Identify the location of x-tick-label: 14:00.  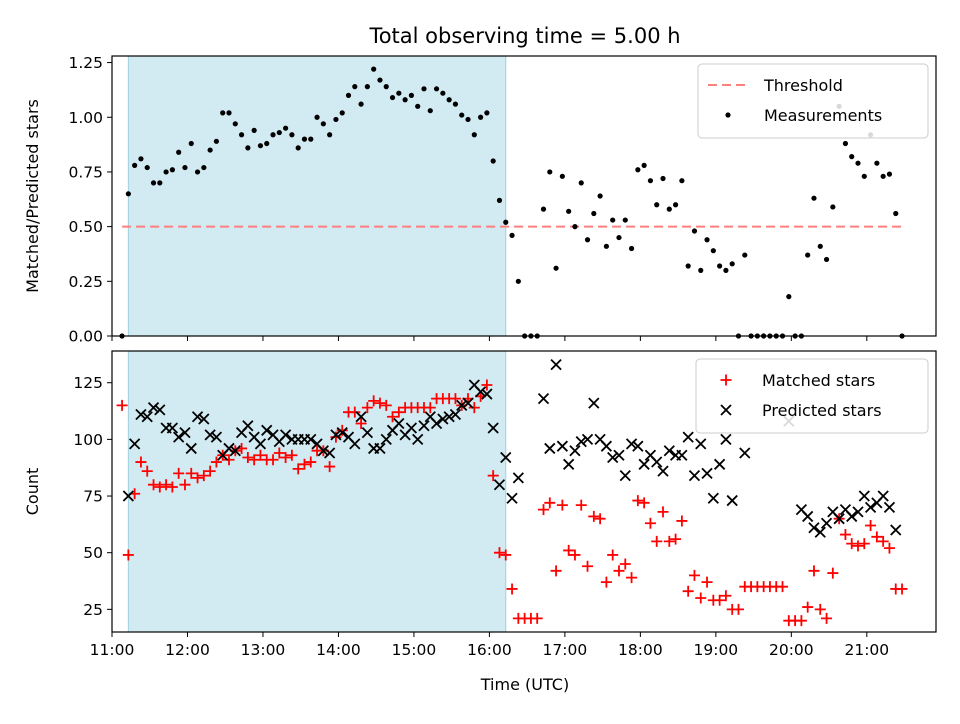
(338, 650).